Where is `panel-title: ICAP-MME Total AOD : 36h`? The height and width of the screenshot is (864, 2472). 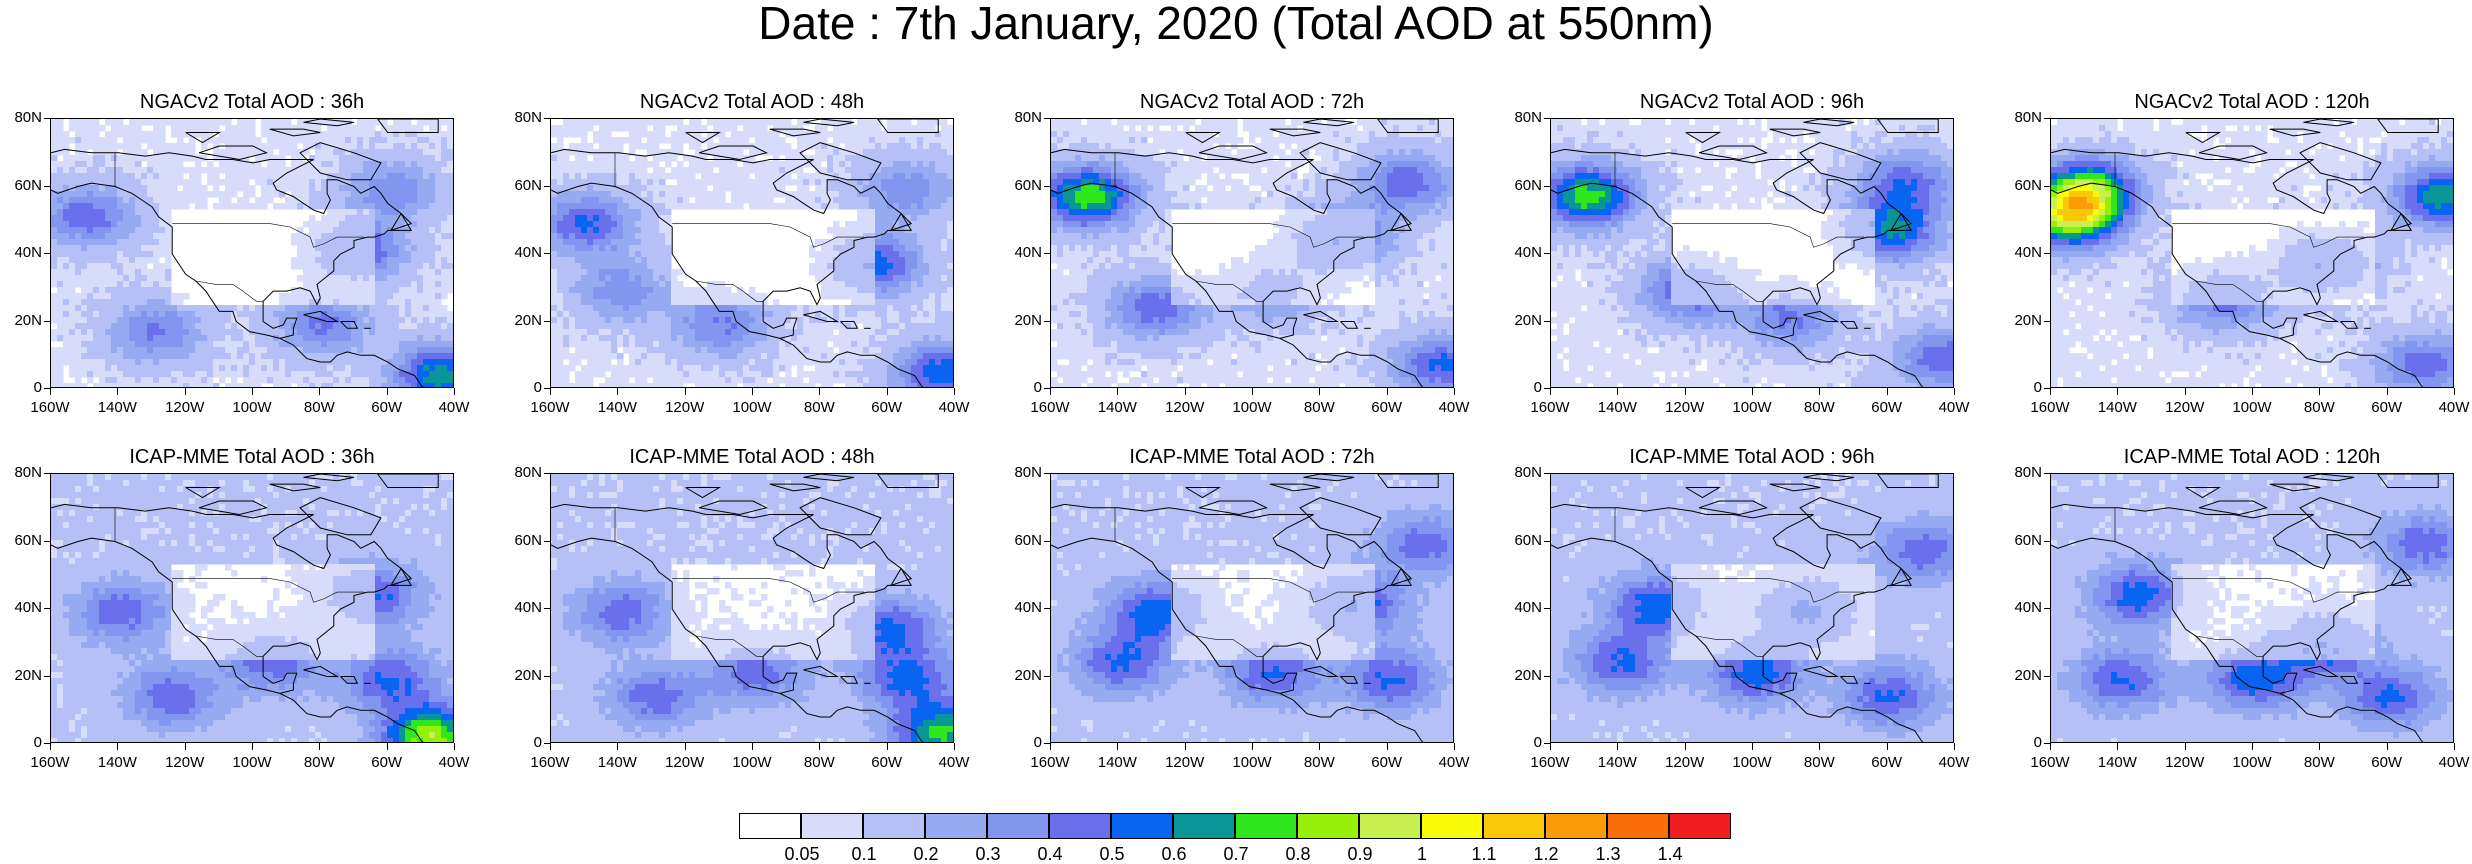 panel-title: ICAP-MME Total AOD : 36h is located at coordinates (252, 457).